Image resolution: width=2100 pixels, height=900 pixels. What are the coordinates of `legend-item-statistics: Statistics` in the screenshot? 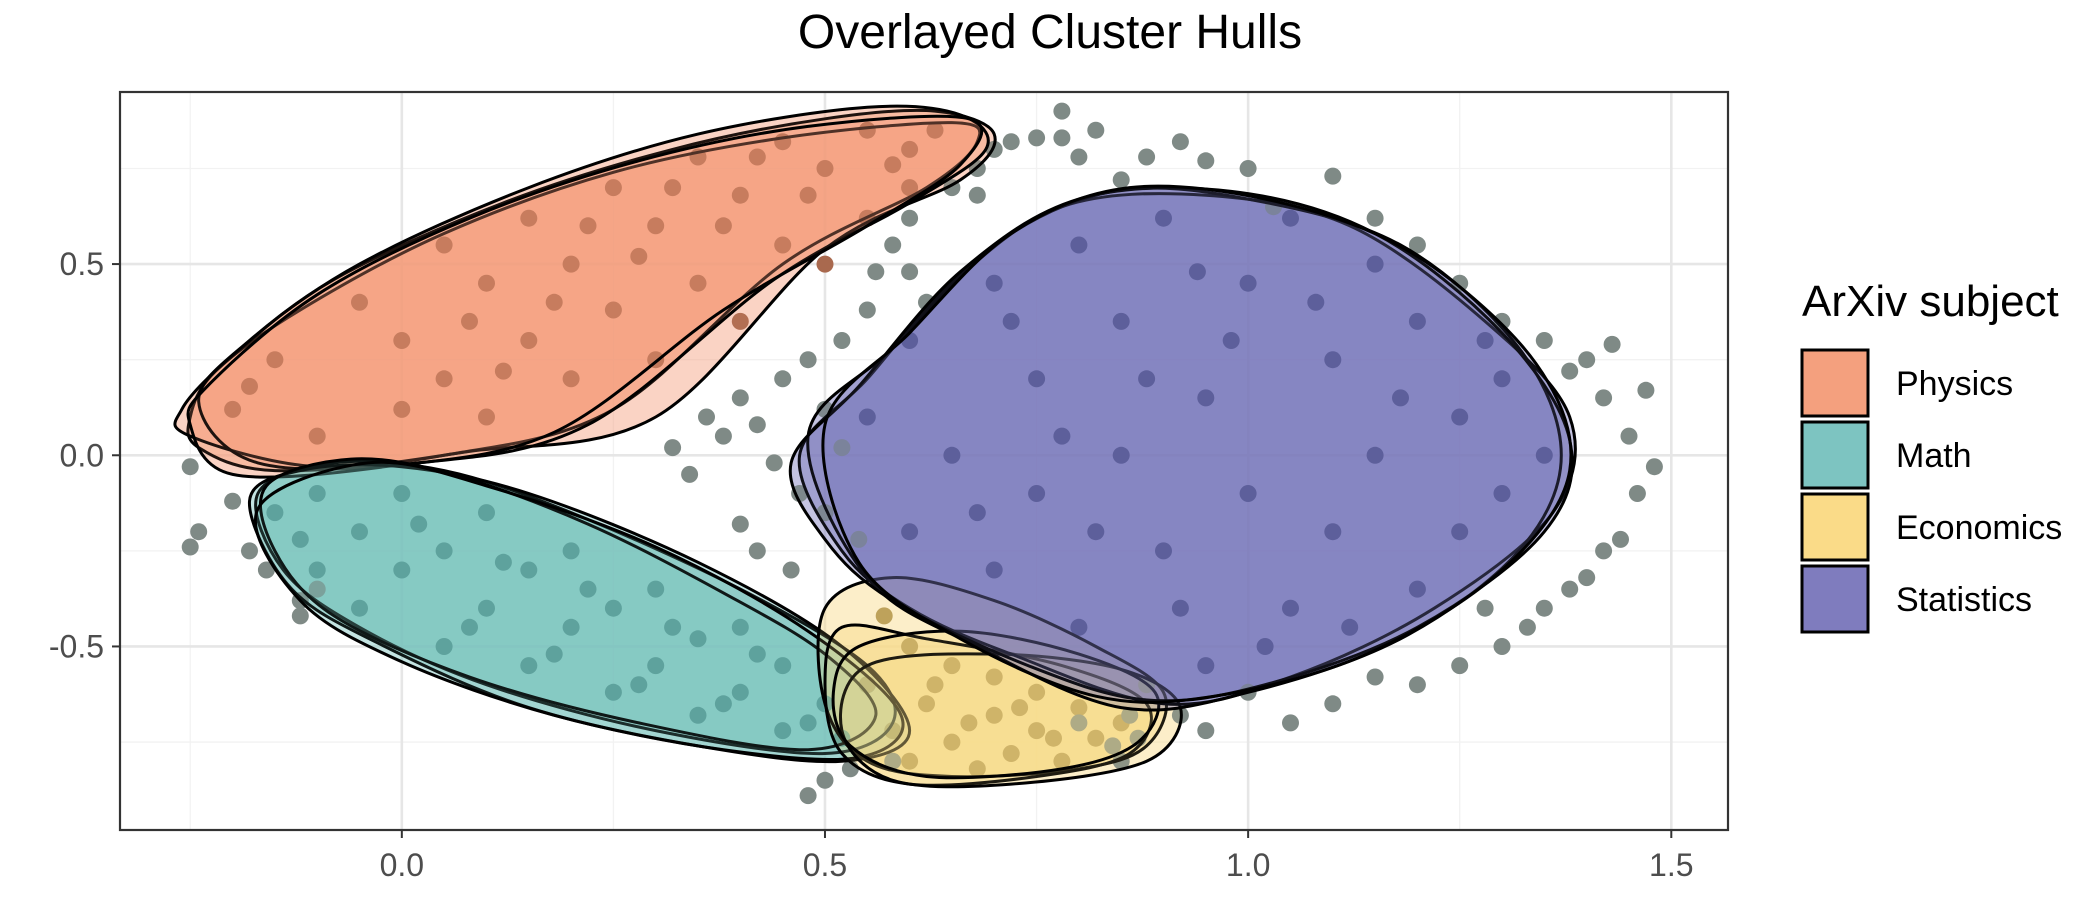 It's located at (1916, 599).